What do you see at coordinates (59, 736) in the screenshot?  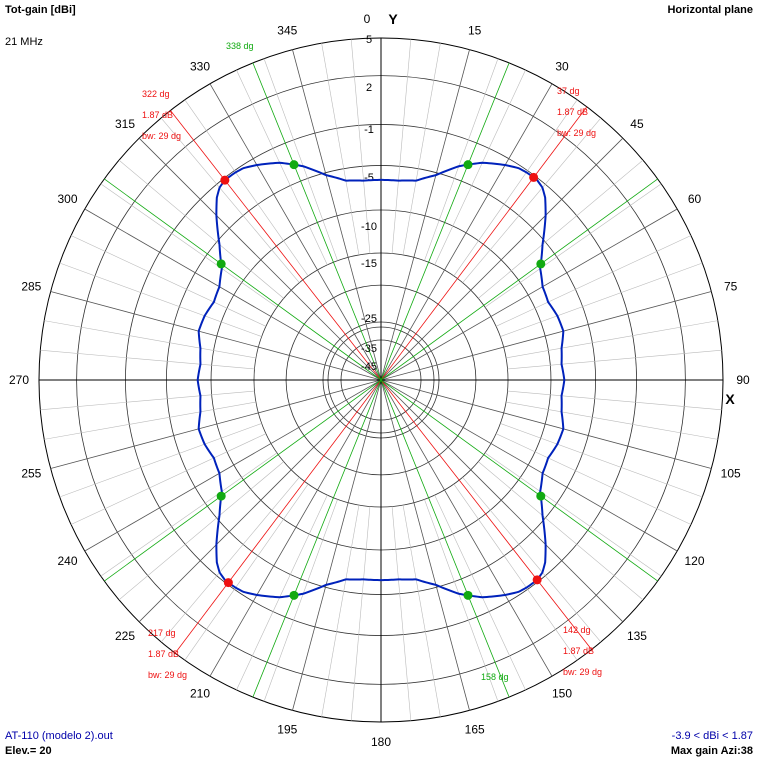 I see `file-name-label: AT-110 (modelo 2).out` at bounding box center [59, 736].